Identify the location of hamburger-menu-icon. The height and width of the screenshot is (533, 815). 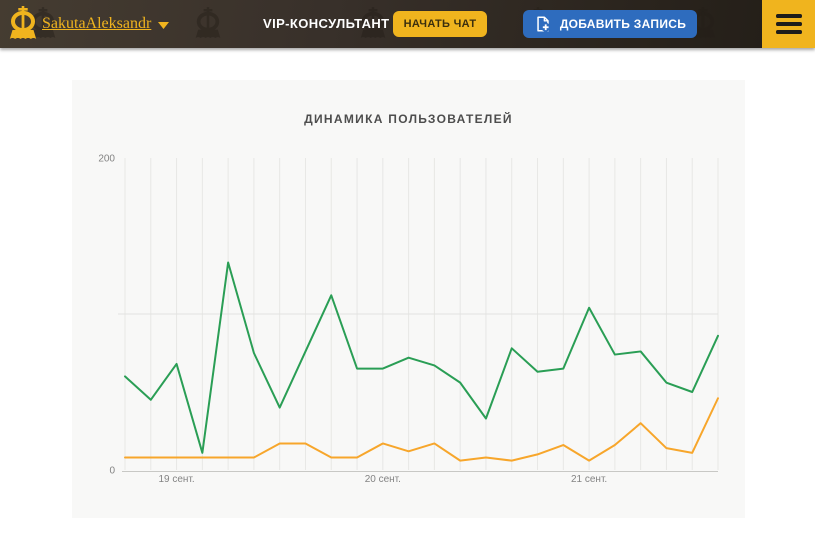
(788, 24).